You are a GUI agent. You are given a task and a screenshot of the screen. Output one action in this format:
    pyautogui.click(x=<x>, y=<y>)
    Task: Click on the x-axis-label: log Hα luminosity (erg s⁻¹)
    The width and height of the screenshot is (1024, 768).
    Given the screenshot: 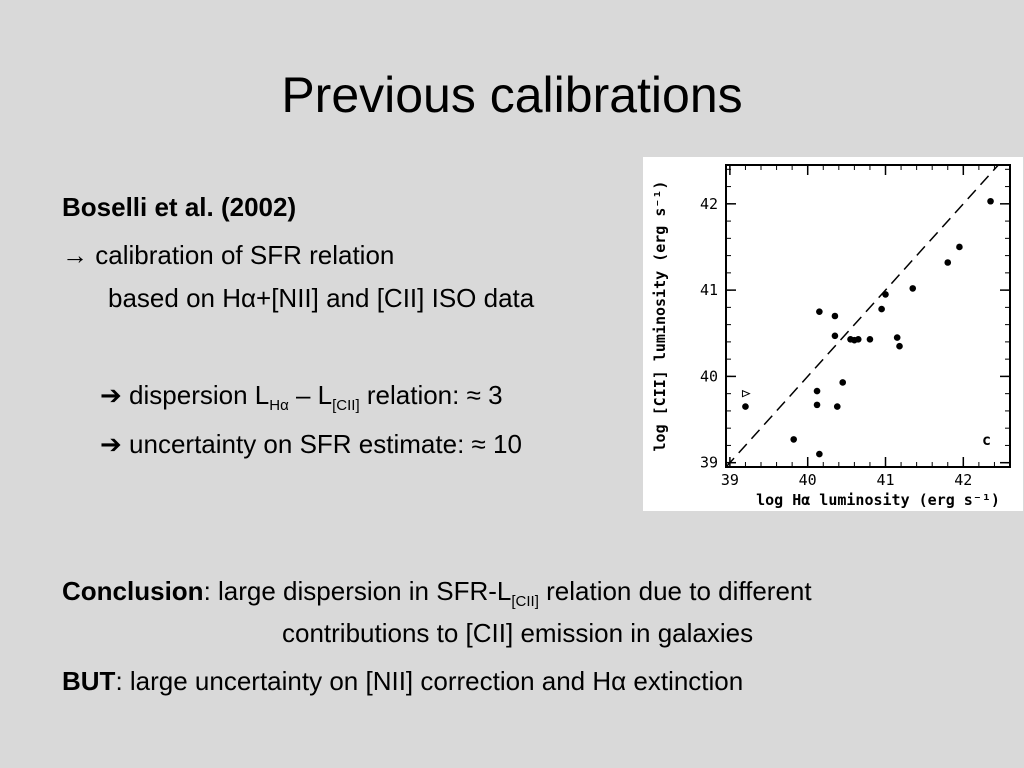 What is the action you would take?
    pyautogui.click(x=878, y=500)
    